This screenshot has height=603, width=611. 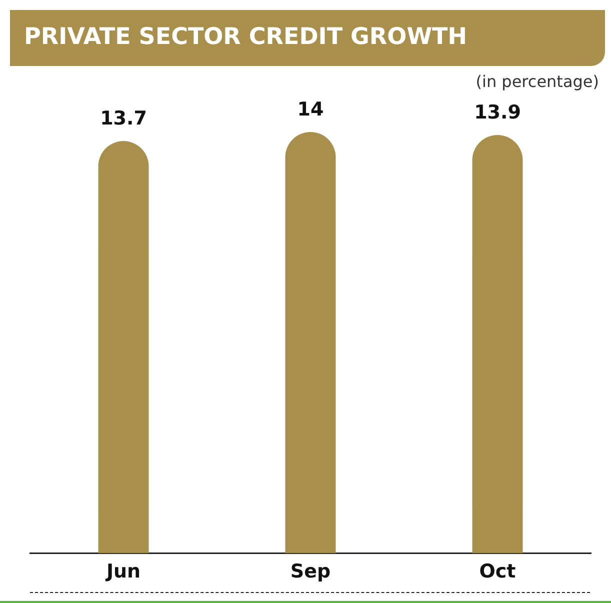 What do you see at coordinates (497, 571) in the screenshot?
I see `x-tick-label: Oct` at bounding box center [497, 571].